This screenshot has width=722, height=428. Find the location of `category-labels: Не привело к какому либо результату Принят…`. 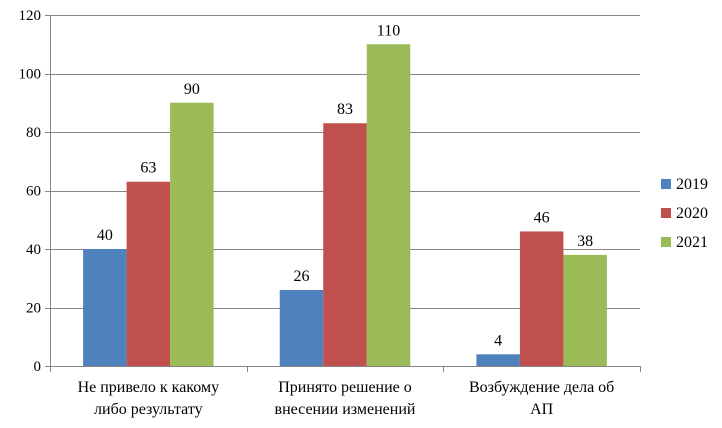

category-labels: Не привело к какому либо результату Принят… is located at coordinates (346, 398).